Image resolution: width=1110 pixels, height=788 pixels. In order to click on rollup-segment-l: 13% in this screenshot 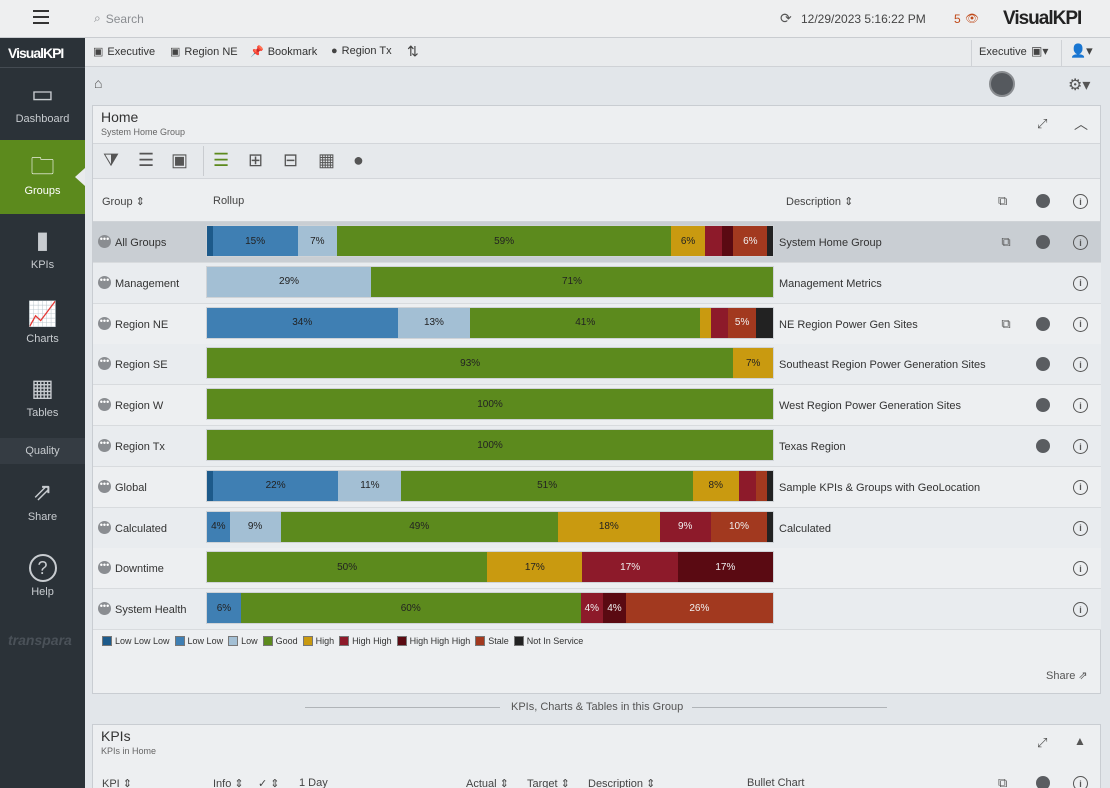, I will do `click(434, 322)`.